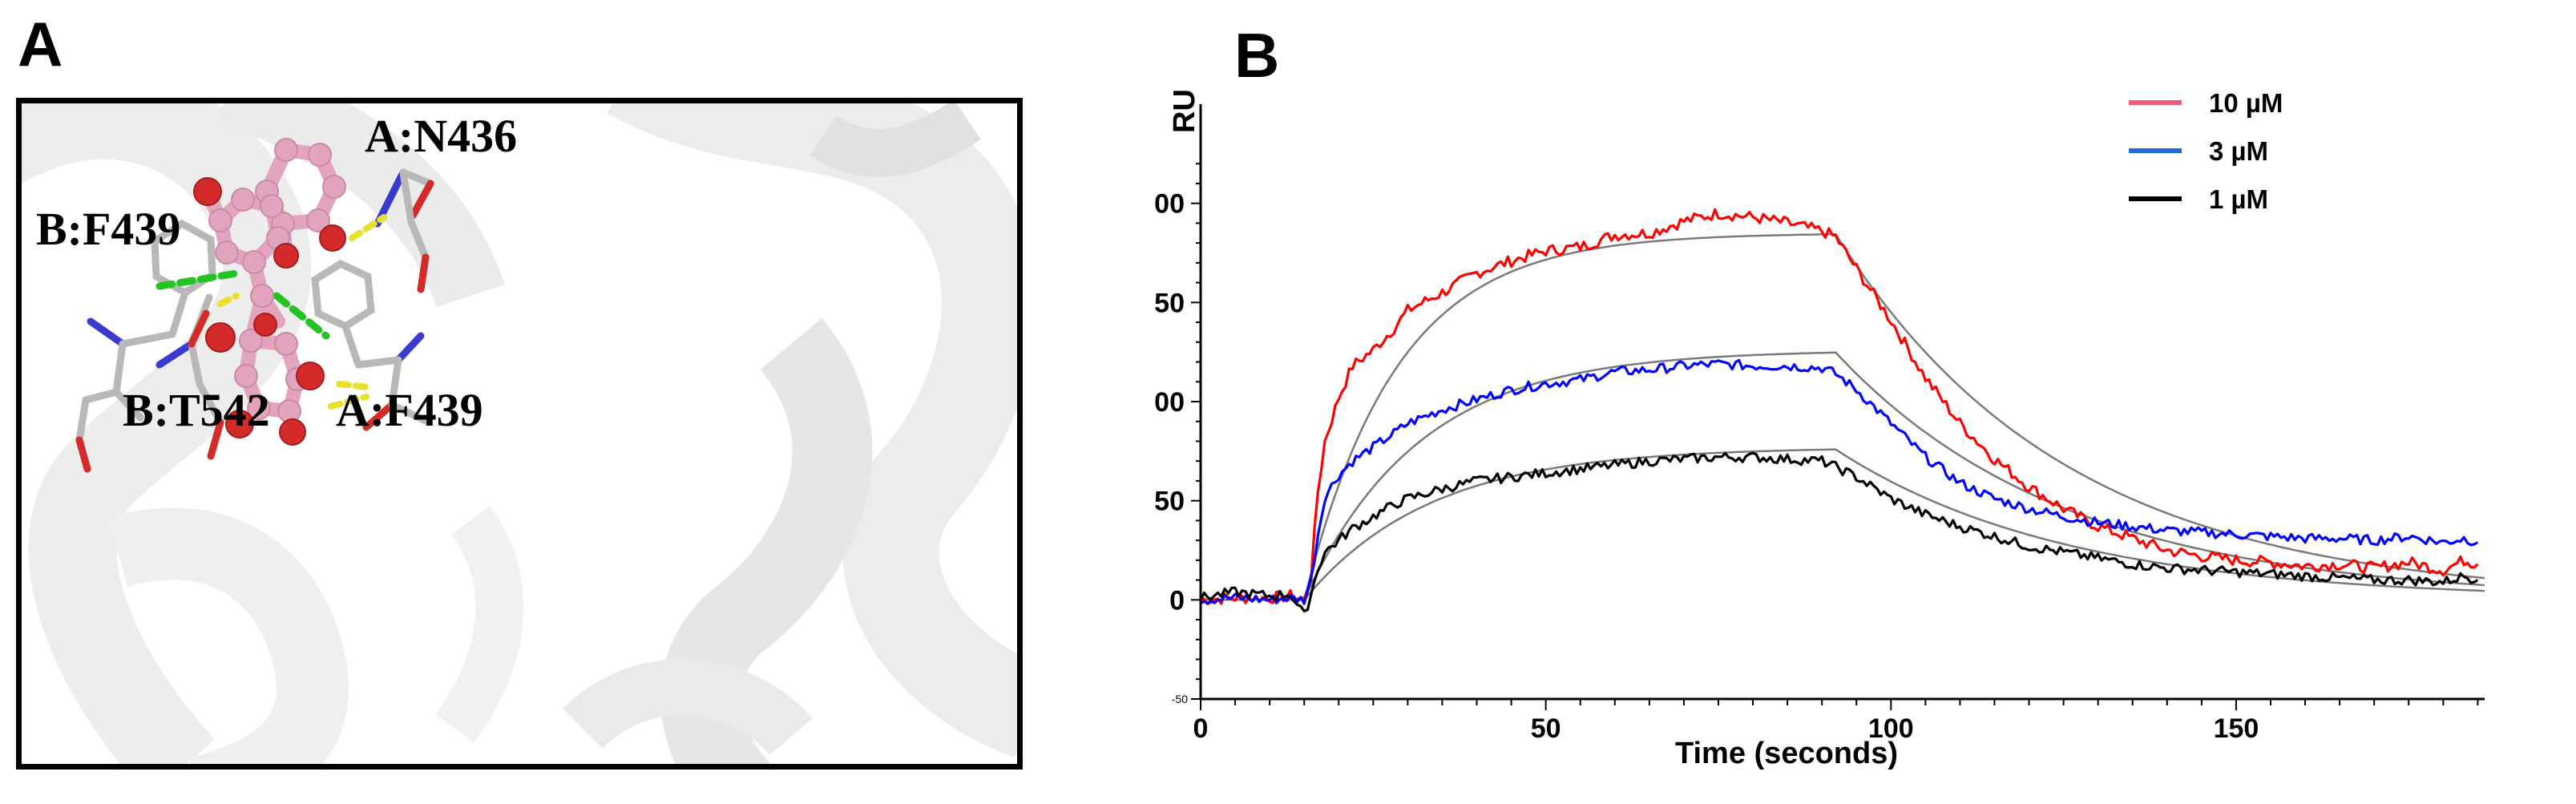 This screenshot has height=804, width=2576. Describe the element at coordinates (441, 136) in the screenshot. I see `residue-label-a-n436: A:N436` at that location.